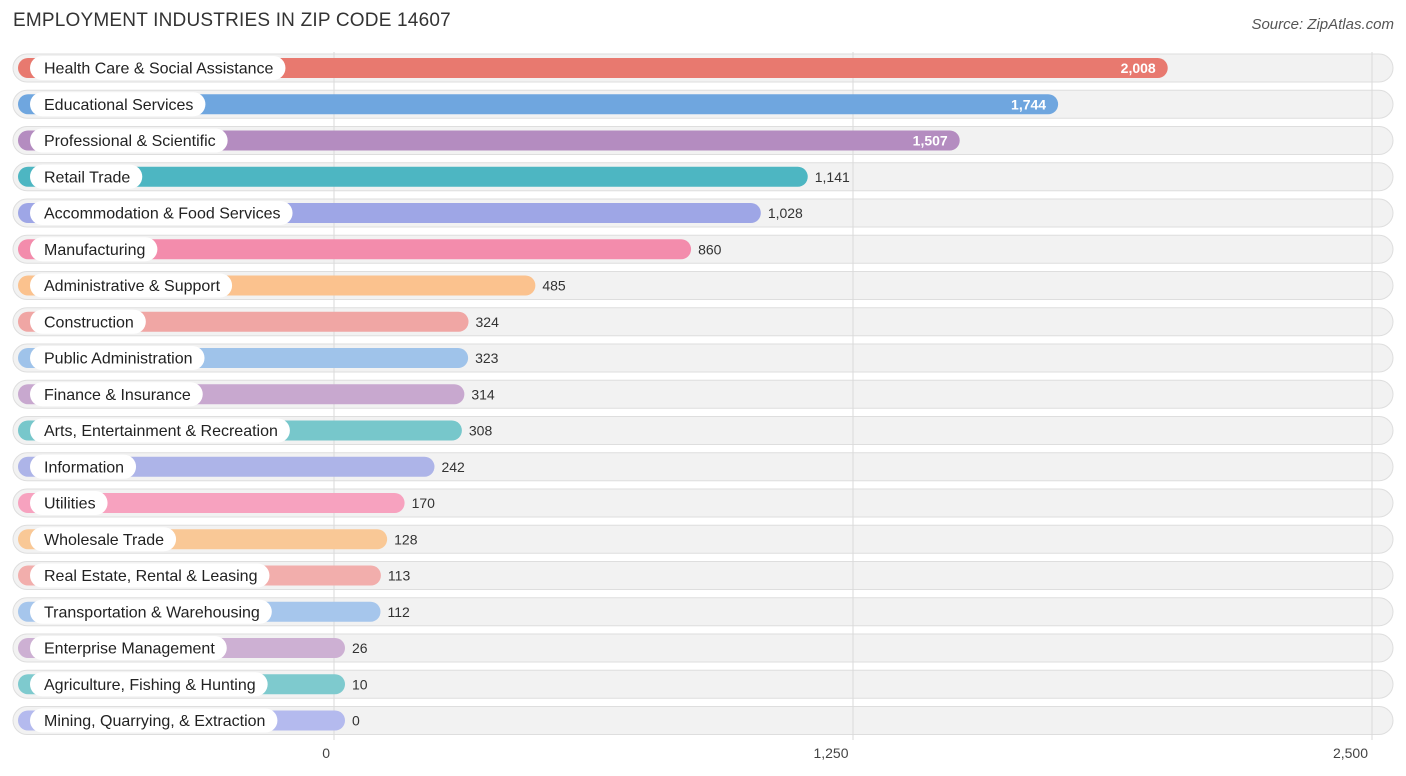 The image size is (1406, 776). I want to click on category-label: Health Care & Social Assistance, so click(159, 69).